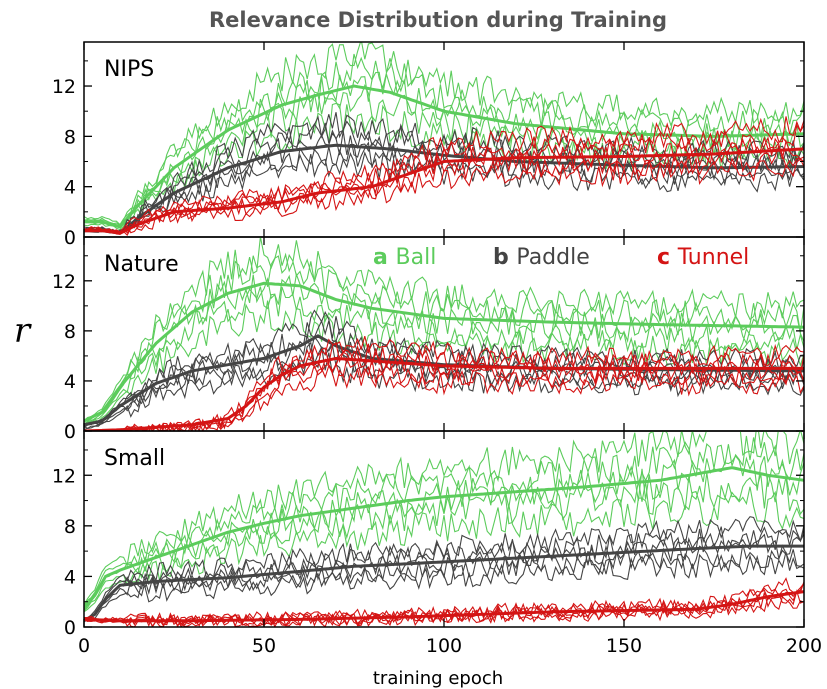 The width and height of the screenshot is (827, 689). I want to click on y-axis-label: r, so click(23, 331).